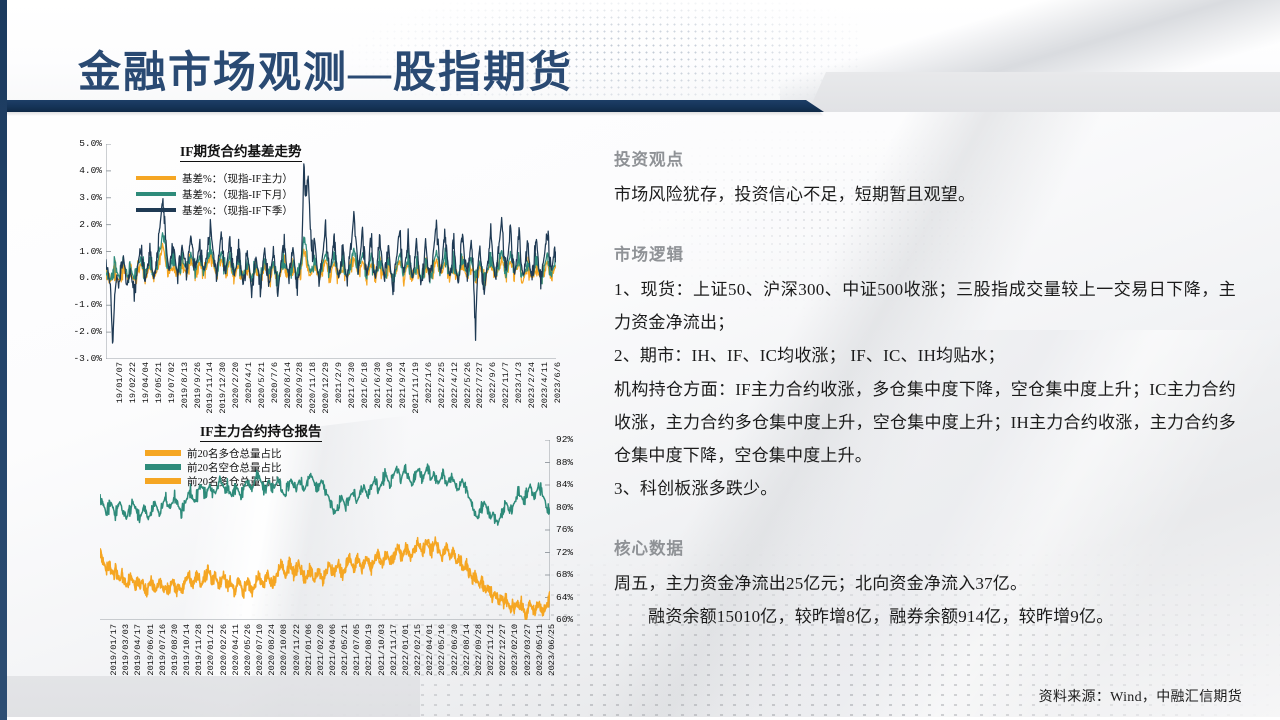  Describe the element at coordinates (211, 650) in the screenshot. I see `x-tick-label: 2020/01/12` at that location.